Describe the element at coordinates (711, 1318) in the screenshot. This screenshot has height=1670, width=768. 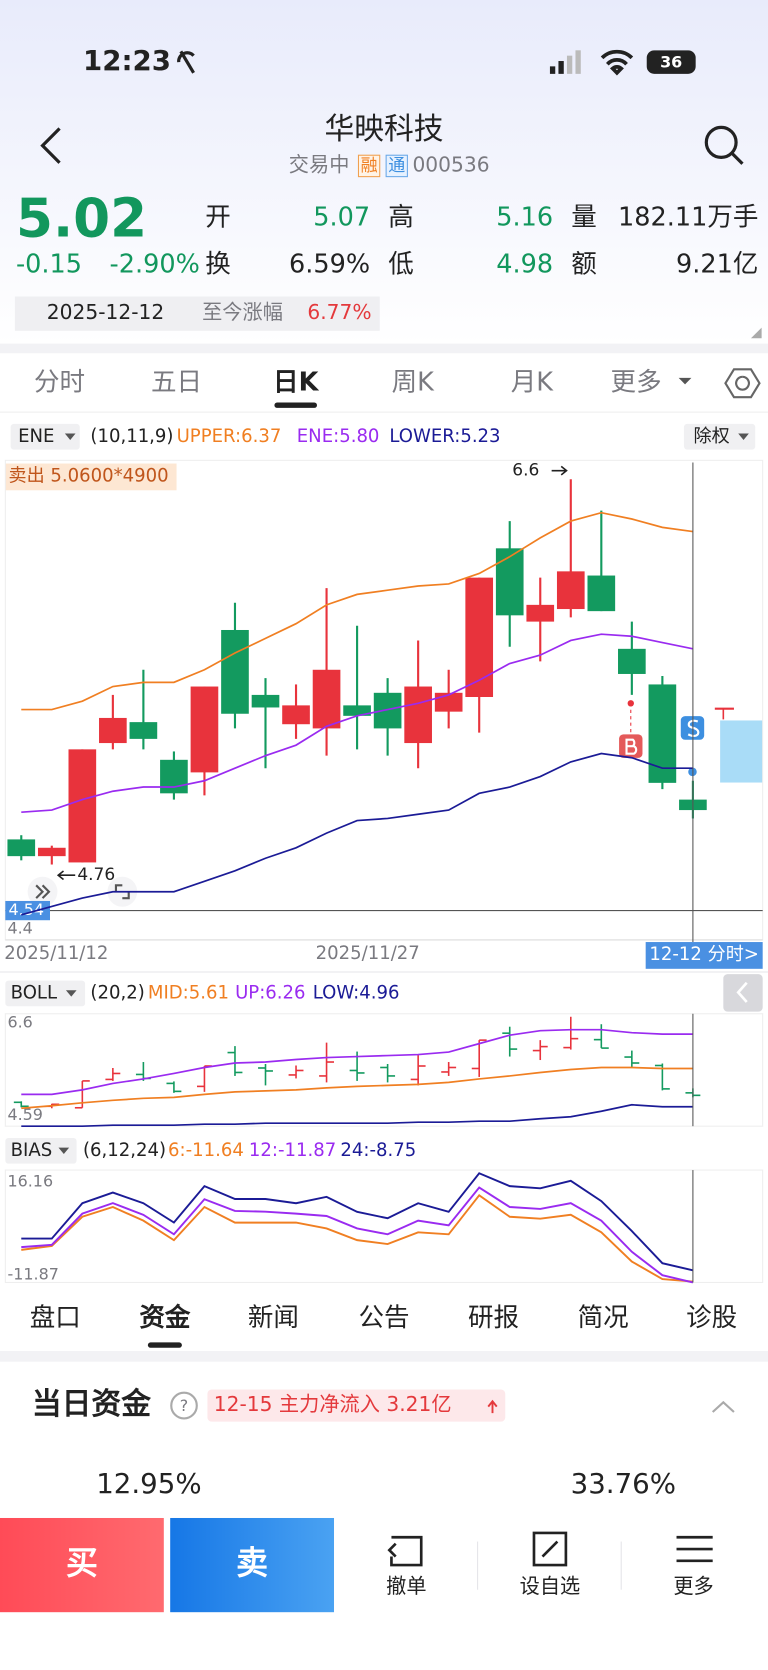
I see `section-tab: 诊股` at that location.